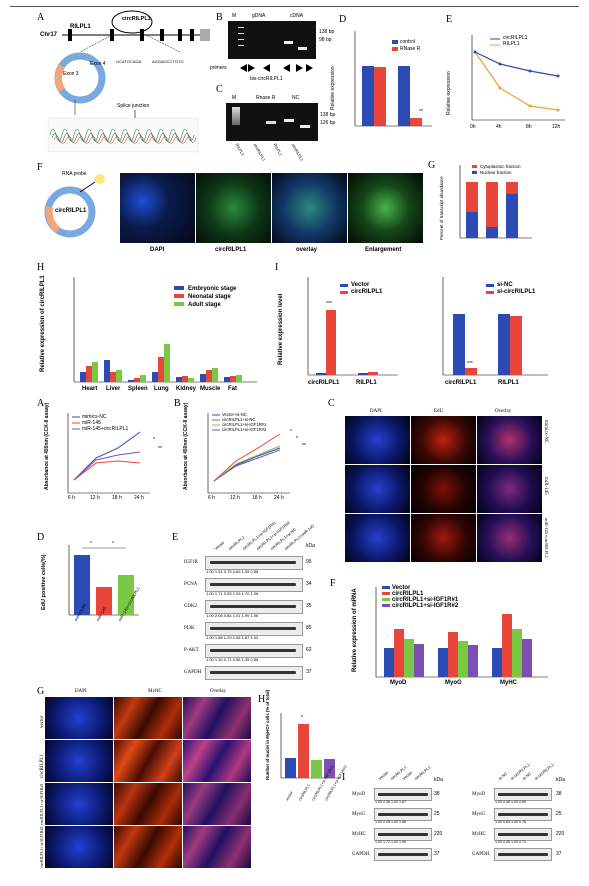  What do you see at coordinates (89, 372) in the screenshot?
I see `heart-bars` at bounding box center [89, 372].